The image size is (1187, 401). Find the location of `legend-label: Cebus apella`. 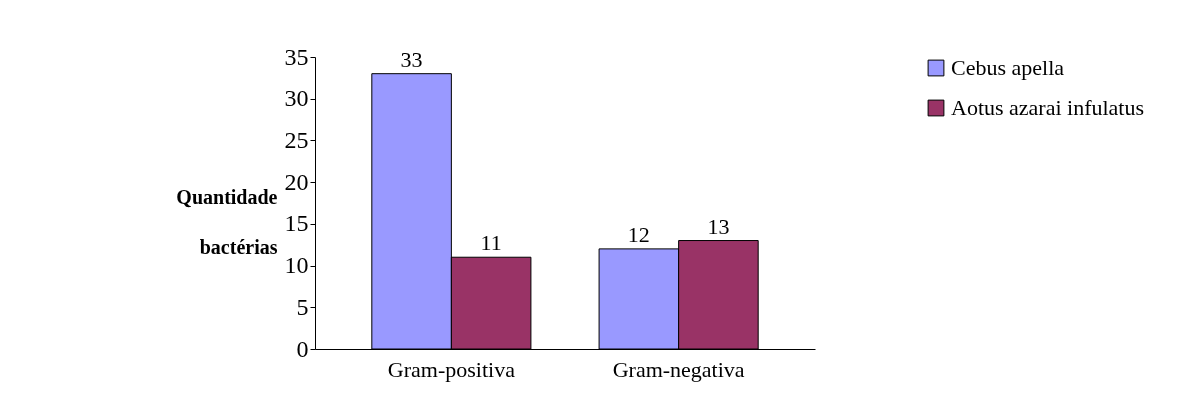

legend-label: Cebus apella is located at coordinates (1008, 67).